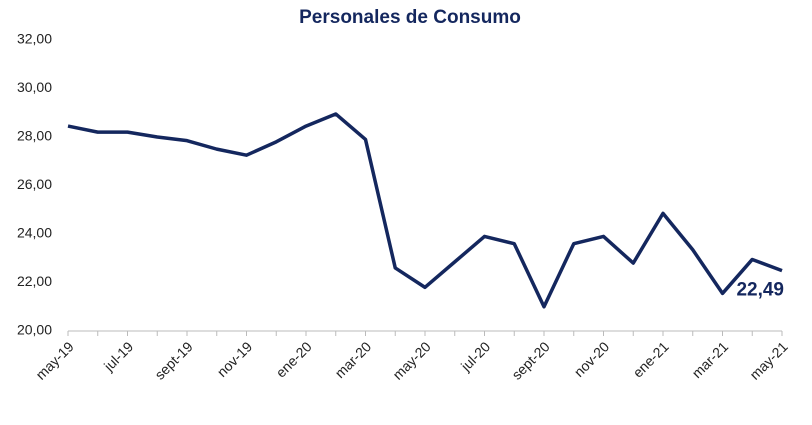  Describe the element at coordinates (760, 290) in the screenshot. I see `data-label: 22,49` at that location.